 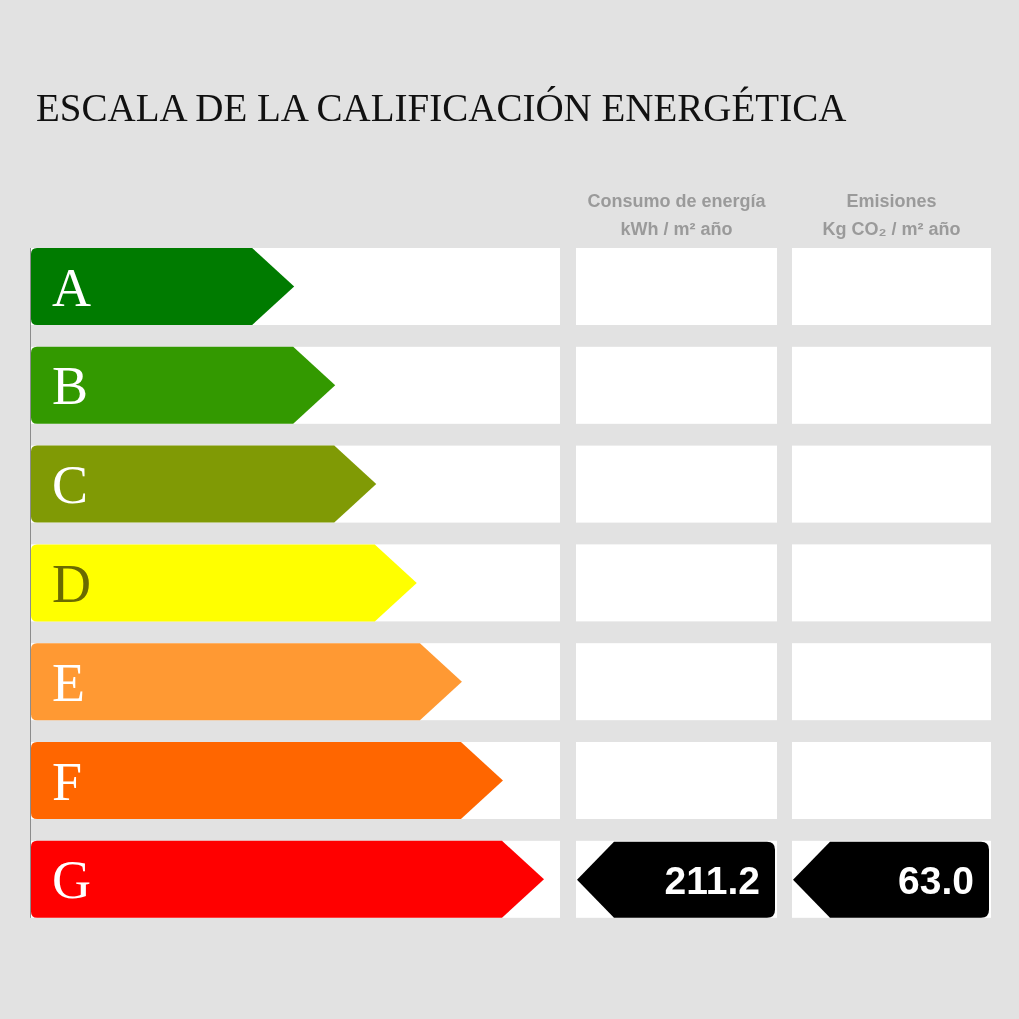 What do you see at coordinates (677, 215) in the screenshot?
I see `text: Consumo de energía kWh / m² año` at bounding box center [677, 215].